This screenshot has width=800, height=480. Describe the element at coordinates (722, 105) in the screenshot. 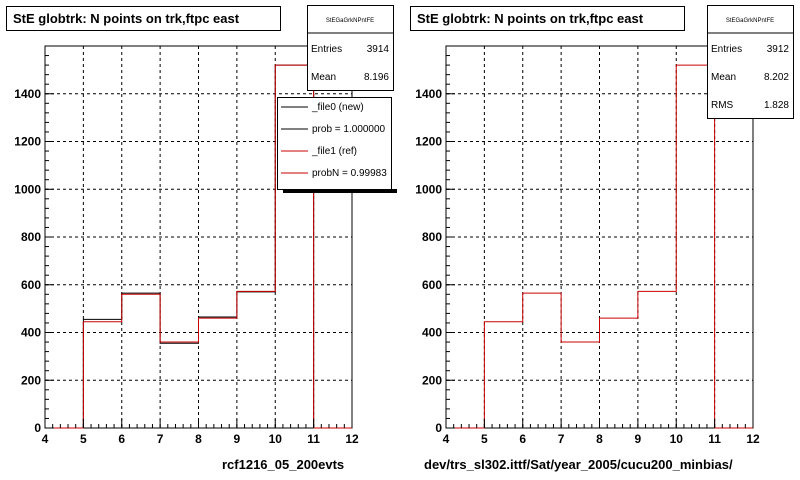

I see `stats-label: RMS` at that location.